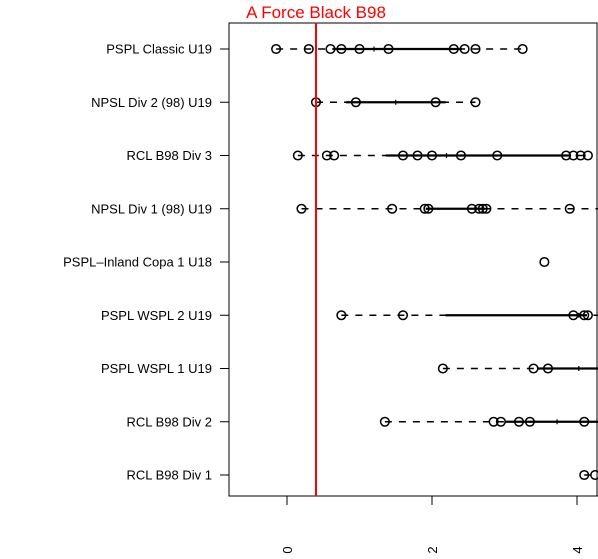  I want to click on y-tick-label: PSPL Classic U19, so click(159, 49).